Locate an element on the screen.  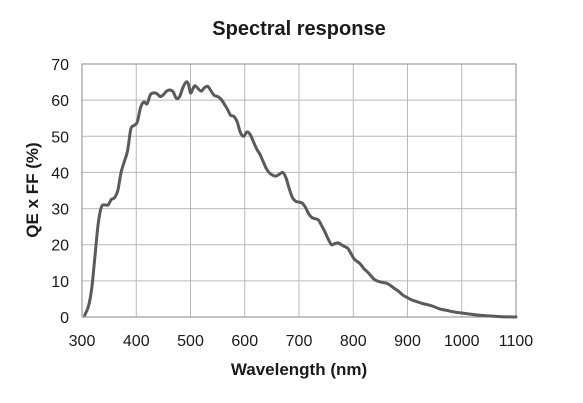
x-tick-label-600: 600 is located at coordinates (244, 341).